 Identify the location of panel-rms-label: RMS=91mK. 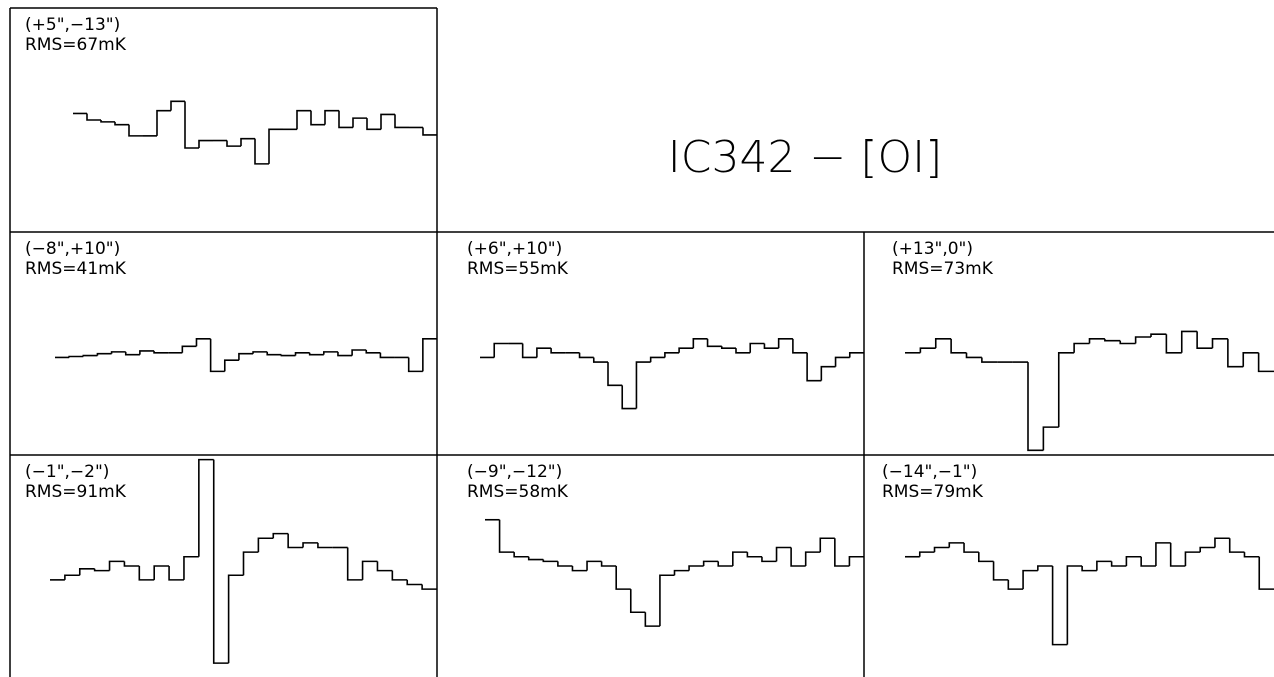
(76, 492).